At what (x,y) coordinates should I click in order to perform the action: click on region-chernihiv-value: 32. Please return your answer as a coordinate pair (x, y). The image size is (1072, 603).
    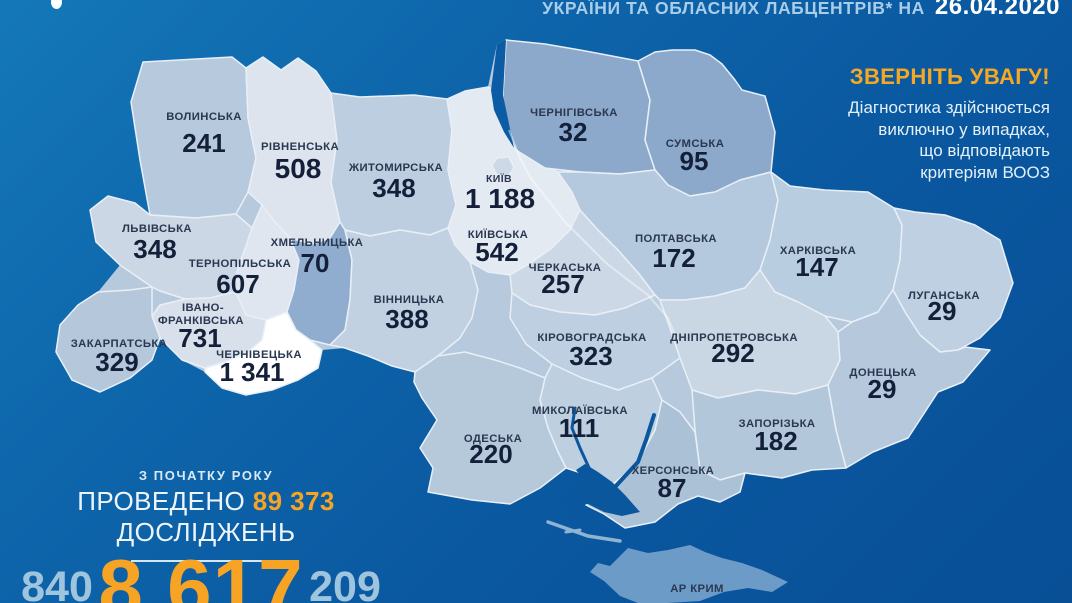
    Looking at the image, I should click on (573, 132).